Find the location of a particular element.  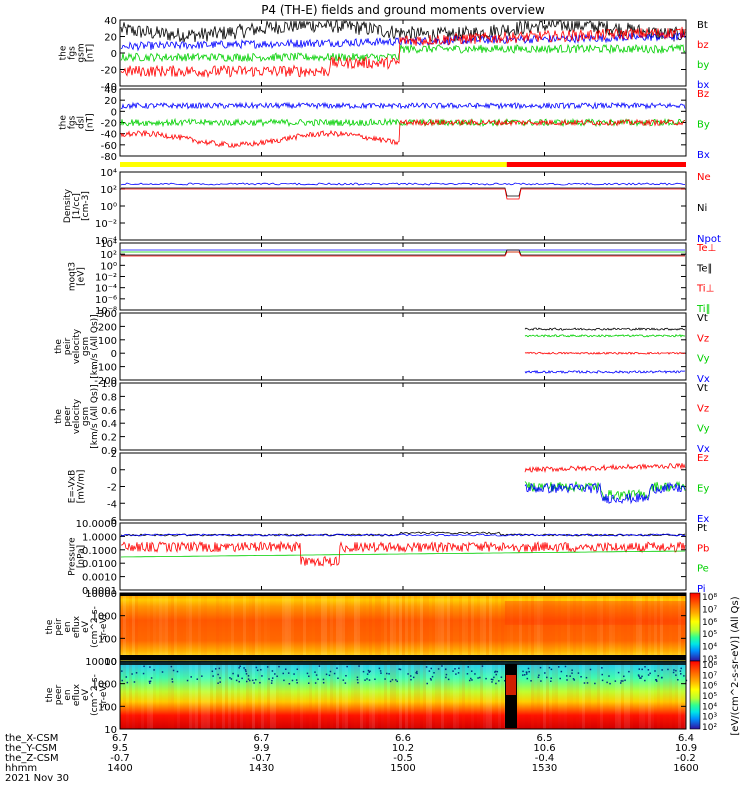

footer-value: 1400 is located at coordinates (119, 768).